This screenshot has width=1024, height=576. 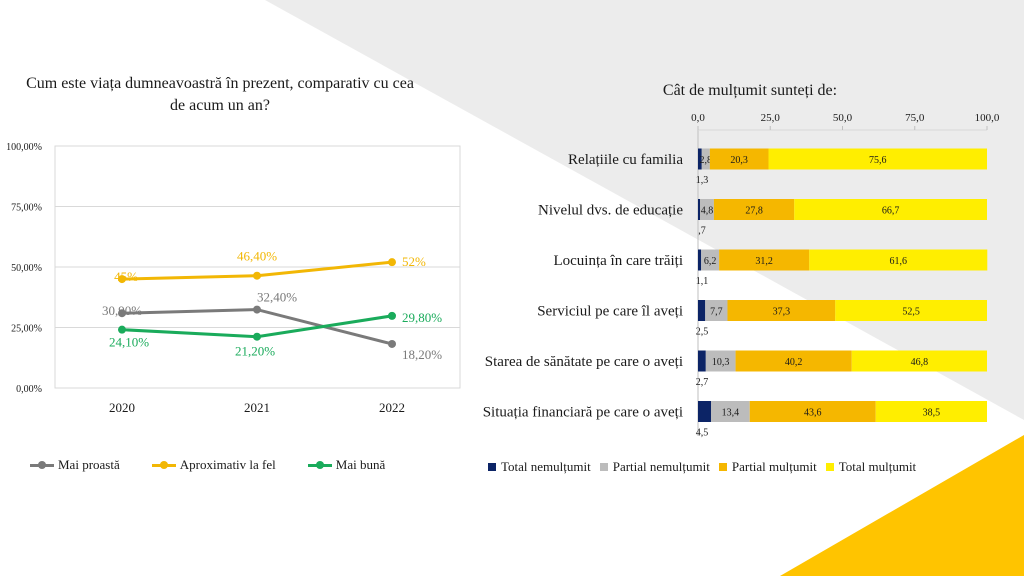 What do you see at coordinates (987, 118) in the screenshot?
I see `x-tick-label: 100,0` at bounding box center [987, 118].